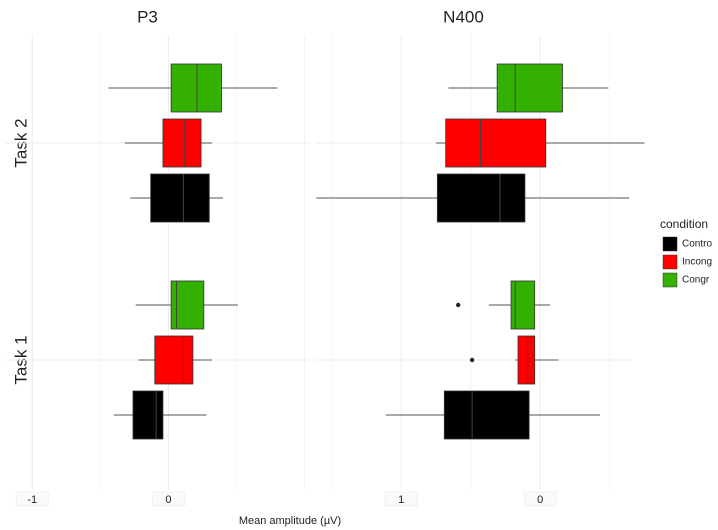 The width and height of the screenshot is (718, 530). I want to click on x-tick-label: 1, so click(401, 500).